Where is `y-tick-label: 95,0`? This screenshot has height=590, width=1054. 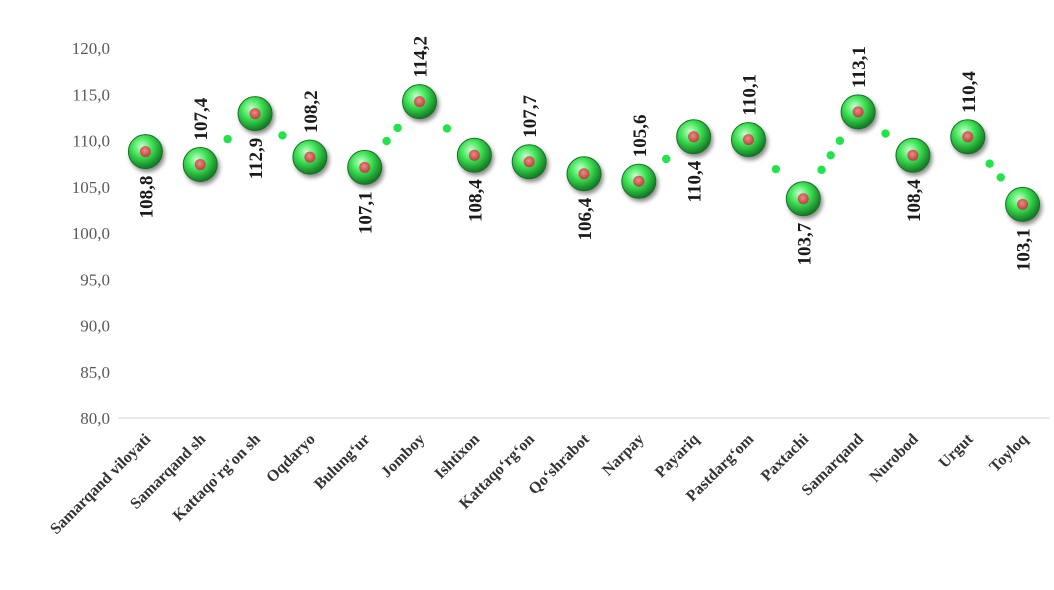 y-tick-label: 95,0 is located at coordinates (95, 279).